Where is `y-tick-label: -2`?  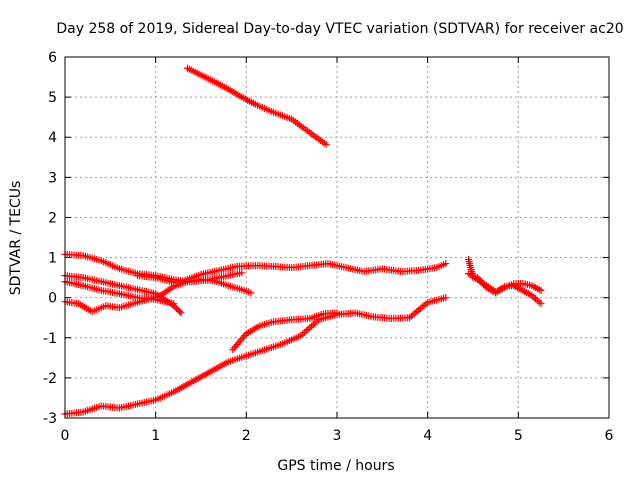
y-tick-label: -2 is located at coordinates (50, 379).